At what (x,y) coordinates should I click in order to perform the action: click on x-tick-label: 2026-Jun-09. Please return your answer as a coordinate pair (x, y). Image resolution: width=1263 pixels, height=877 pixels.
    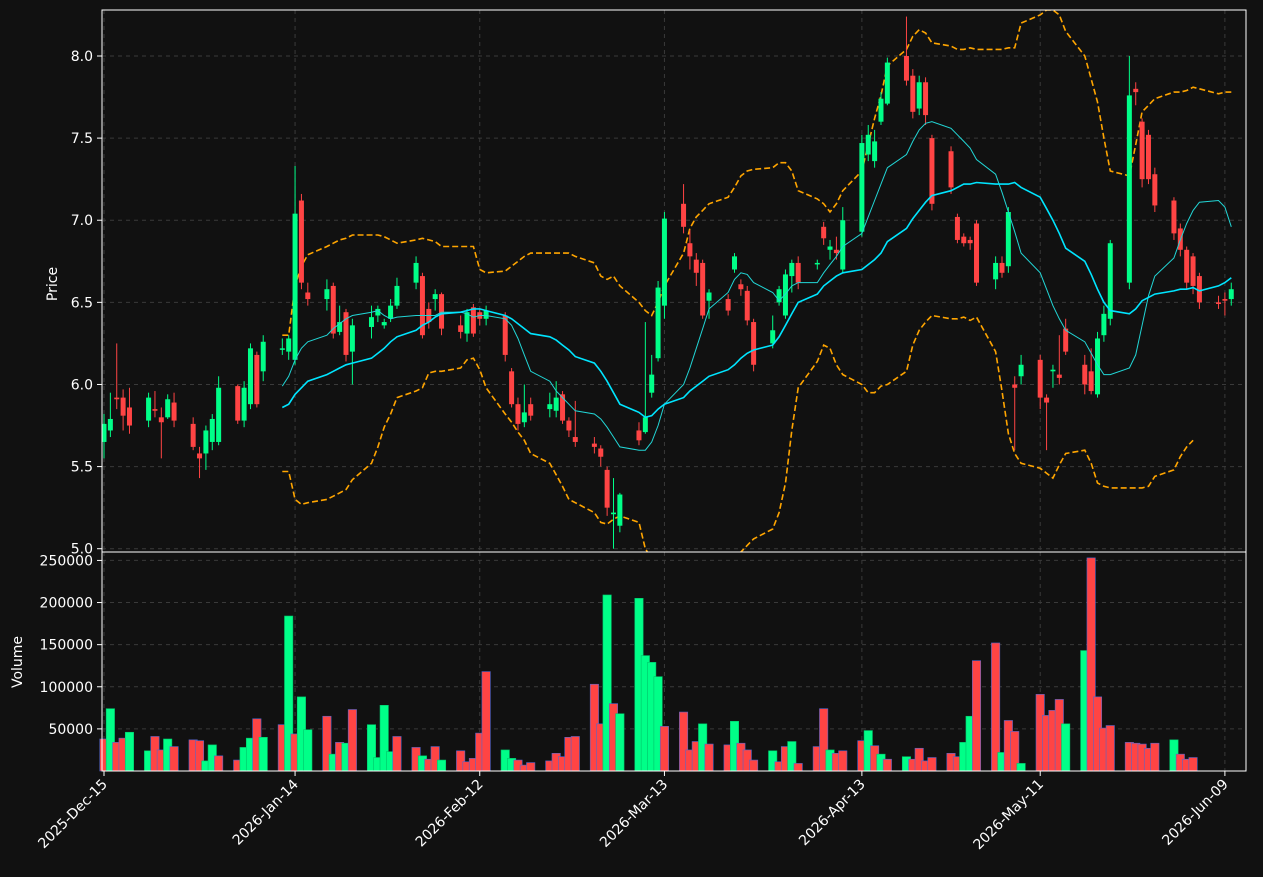
    Looking at the image, I should click on (1195, 813).